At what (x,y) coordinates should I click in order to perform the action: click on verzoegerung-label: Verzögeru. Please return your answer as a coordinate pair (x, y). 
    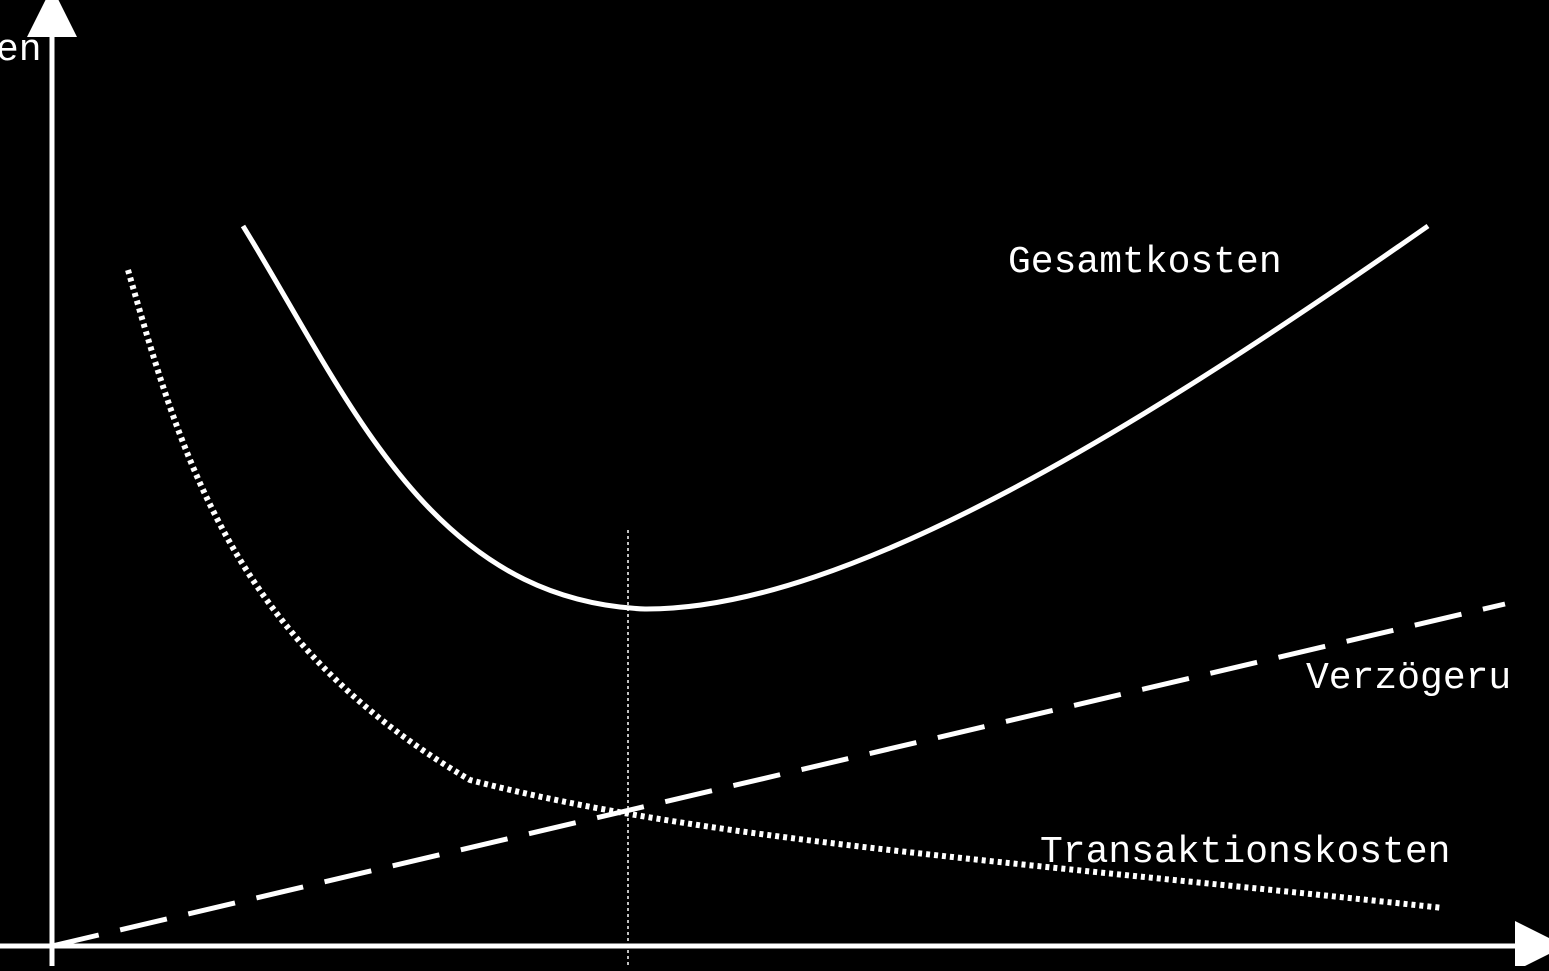
    Looking at the image, I should click on (1408, 678).